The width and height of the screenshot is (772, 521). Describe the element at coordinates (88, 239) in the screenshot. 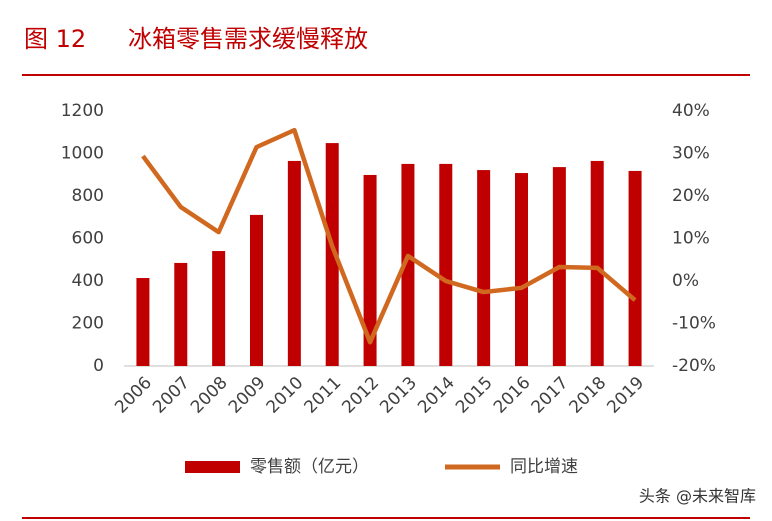

I see `y-tick-label: 600` at that location.